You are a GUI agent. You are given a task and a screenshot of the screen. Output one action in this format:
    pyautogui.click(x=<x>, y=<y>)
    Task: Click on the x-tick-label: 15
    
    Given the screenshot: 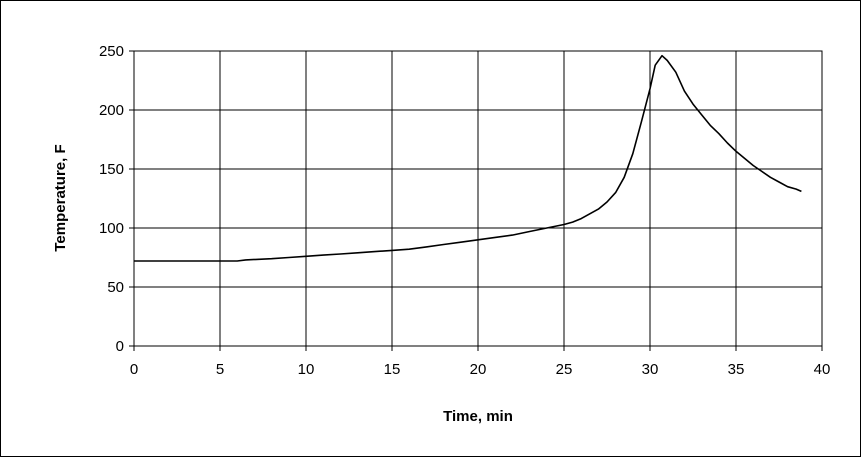 What is the action you would take?
    pyautogui.click(x=392, y=369)
    